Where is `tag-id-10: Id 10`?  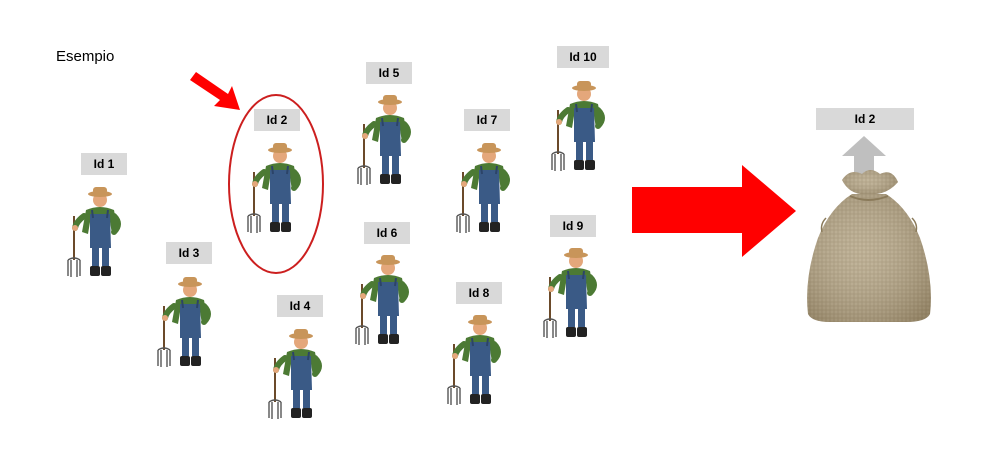
tag-id-10: Id 10 is located at coordinates (583, 57).